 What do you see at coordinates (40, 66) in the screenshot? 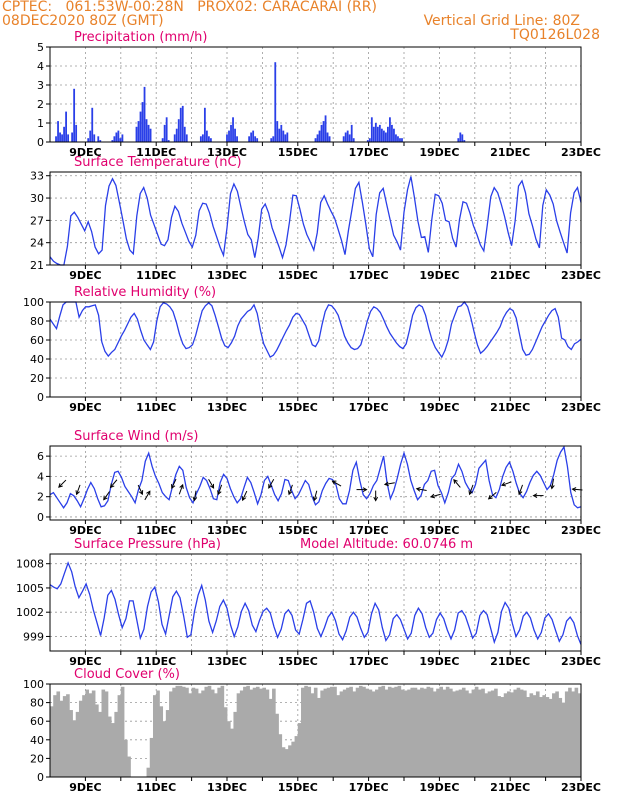
I see `y-tick-label-0-4: 4` at bounding box center [40, 66].